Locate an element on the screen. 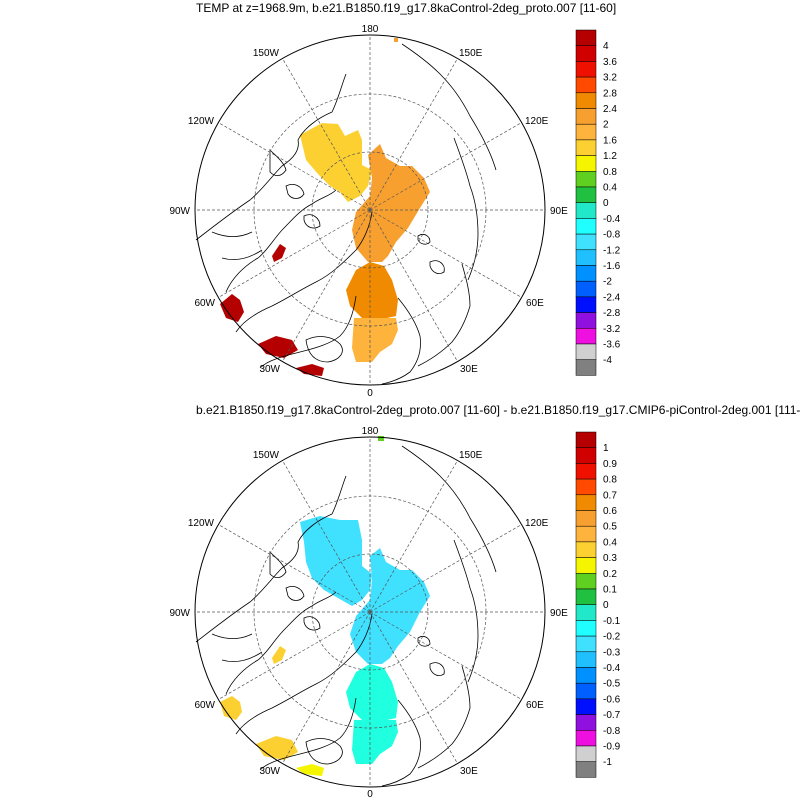 The image size is (800, 800). colorbar-label: 0.9 is located at coordinates (610, 464).